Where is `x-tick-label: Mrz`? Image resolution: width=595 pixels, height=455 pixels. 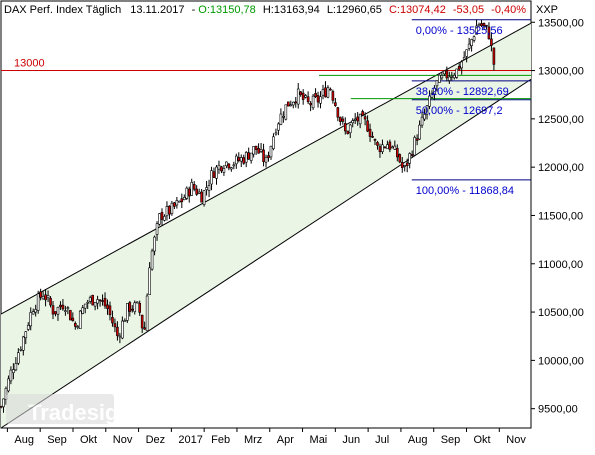 x-tick-label: Mrz is located at coordinates (253, 440).